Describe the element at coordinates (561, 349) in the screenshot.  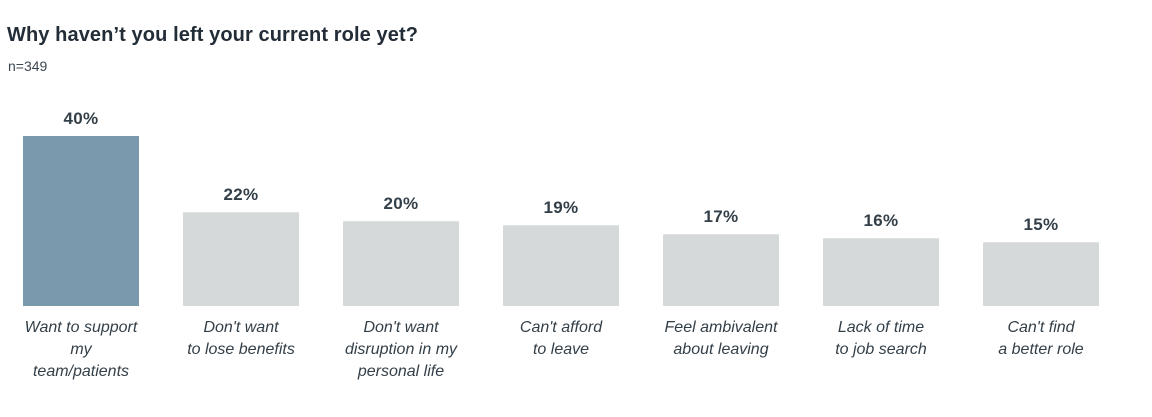
I see `bar-category-line: to leave` at that location.